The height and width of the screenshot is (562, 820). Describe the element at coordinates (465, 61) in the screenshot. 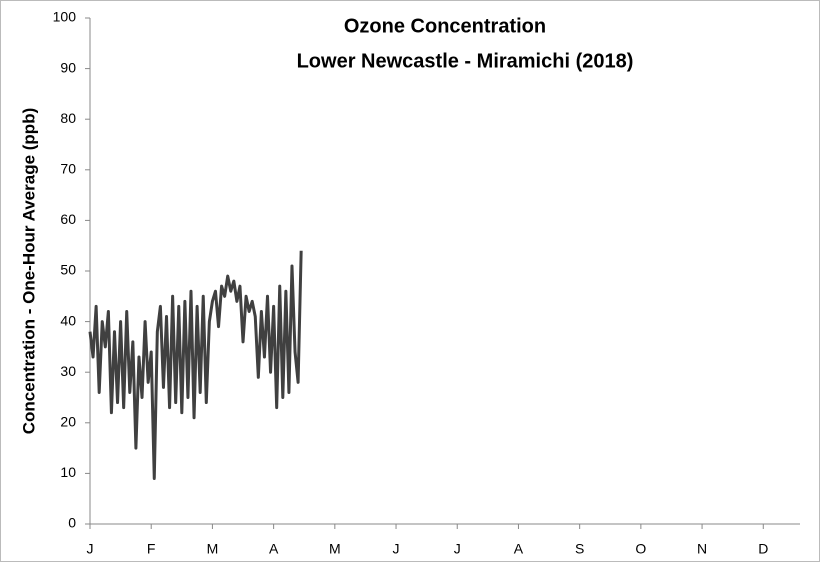

I see `chart-subtitle: Lower Newcastle - Miramichi (2018)` at that location.